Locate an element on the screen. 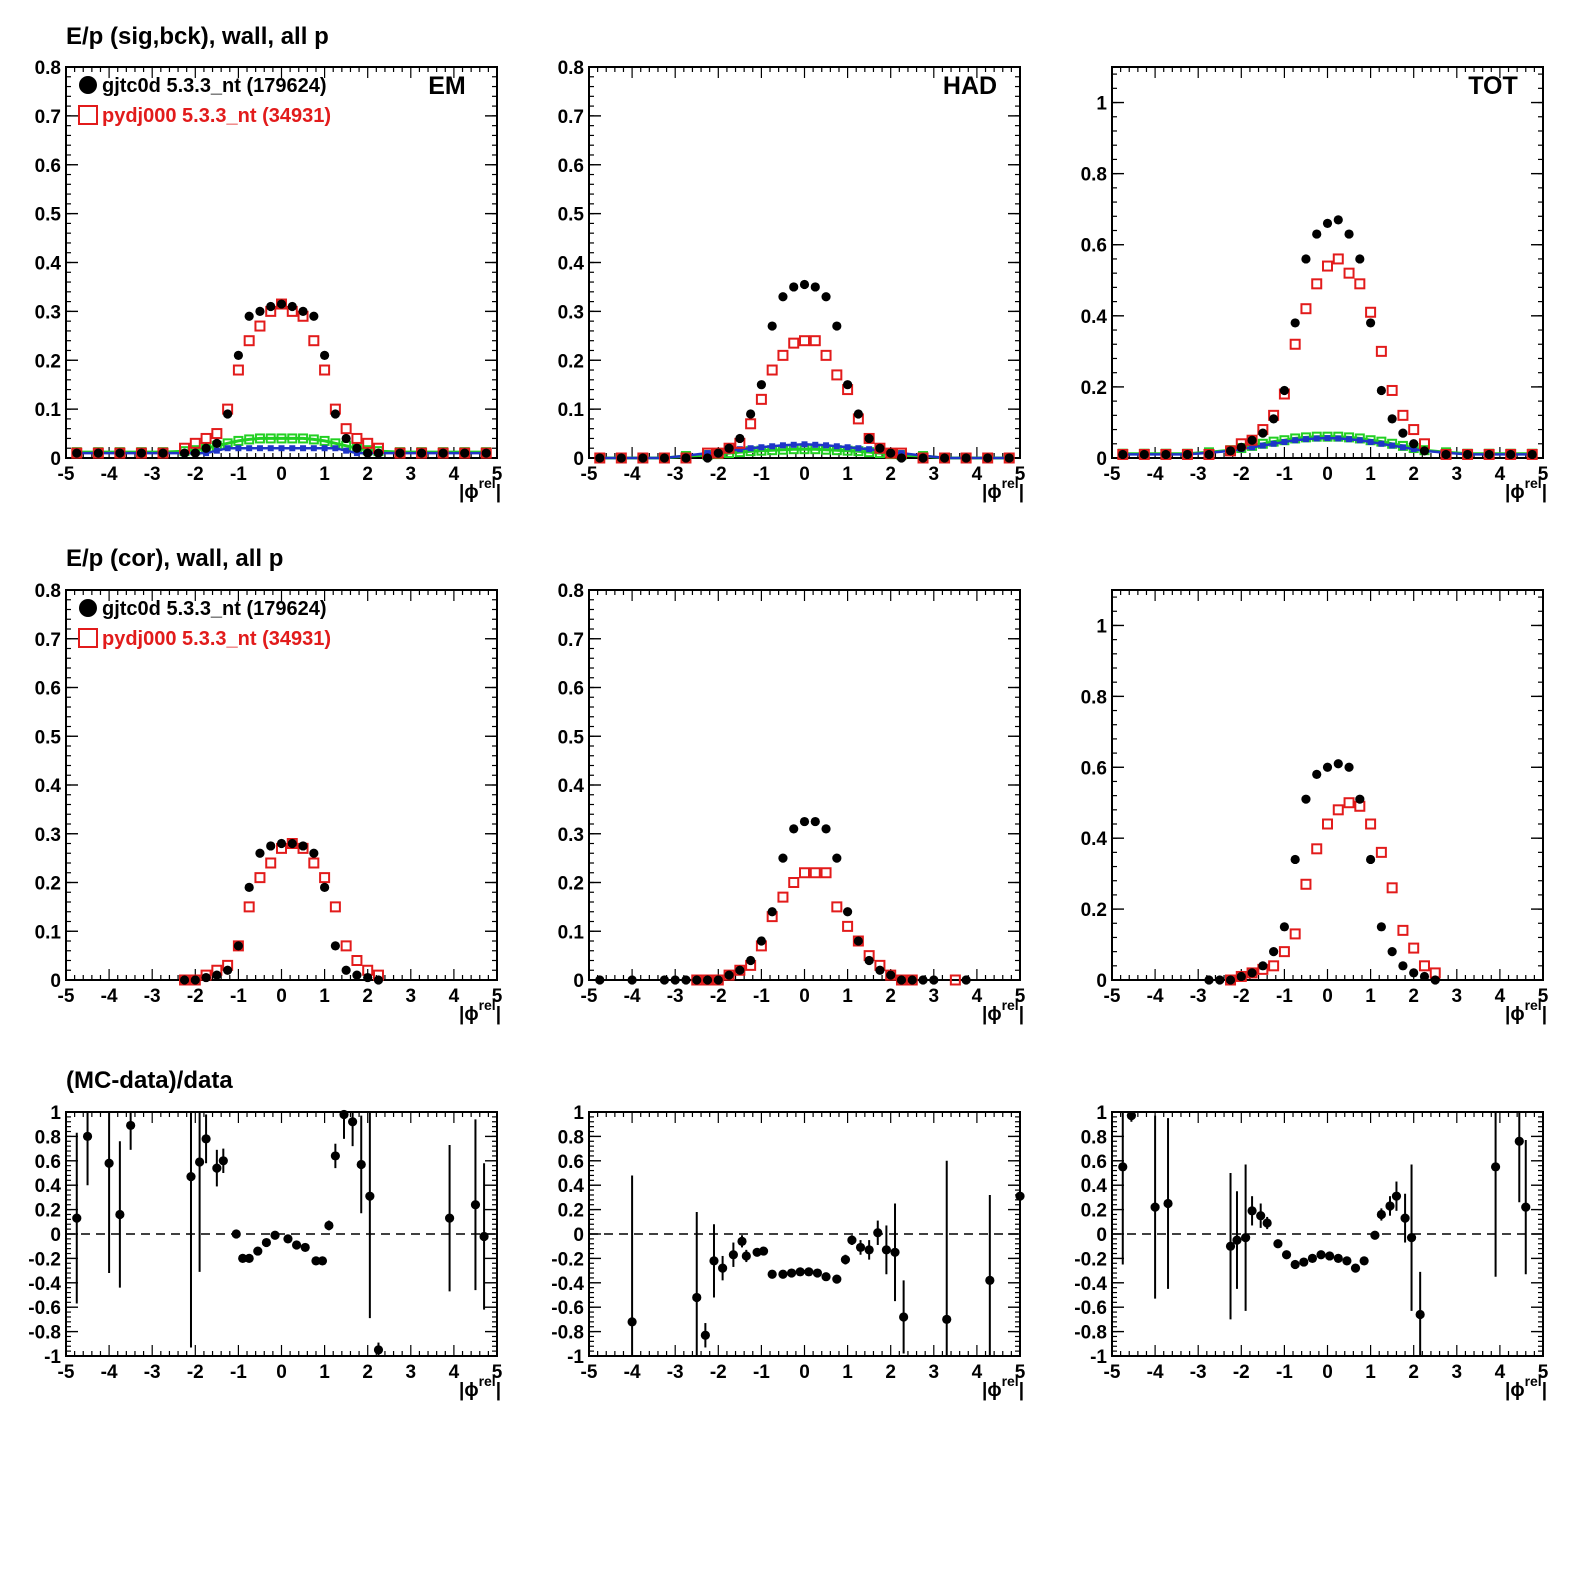 The image size is (1575, 1575). y-tick-label: 0.4 is located at coordinates (571, 264).